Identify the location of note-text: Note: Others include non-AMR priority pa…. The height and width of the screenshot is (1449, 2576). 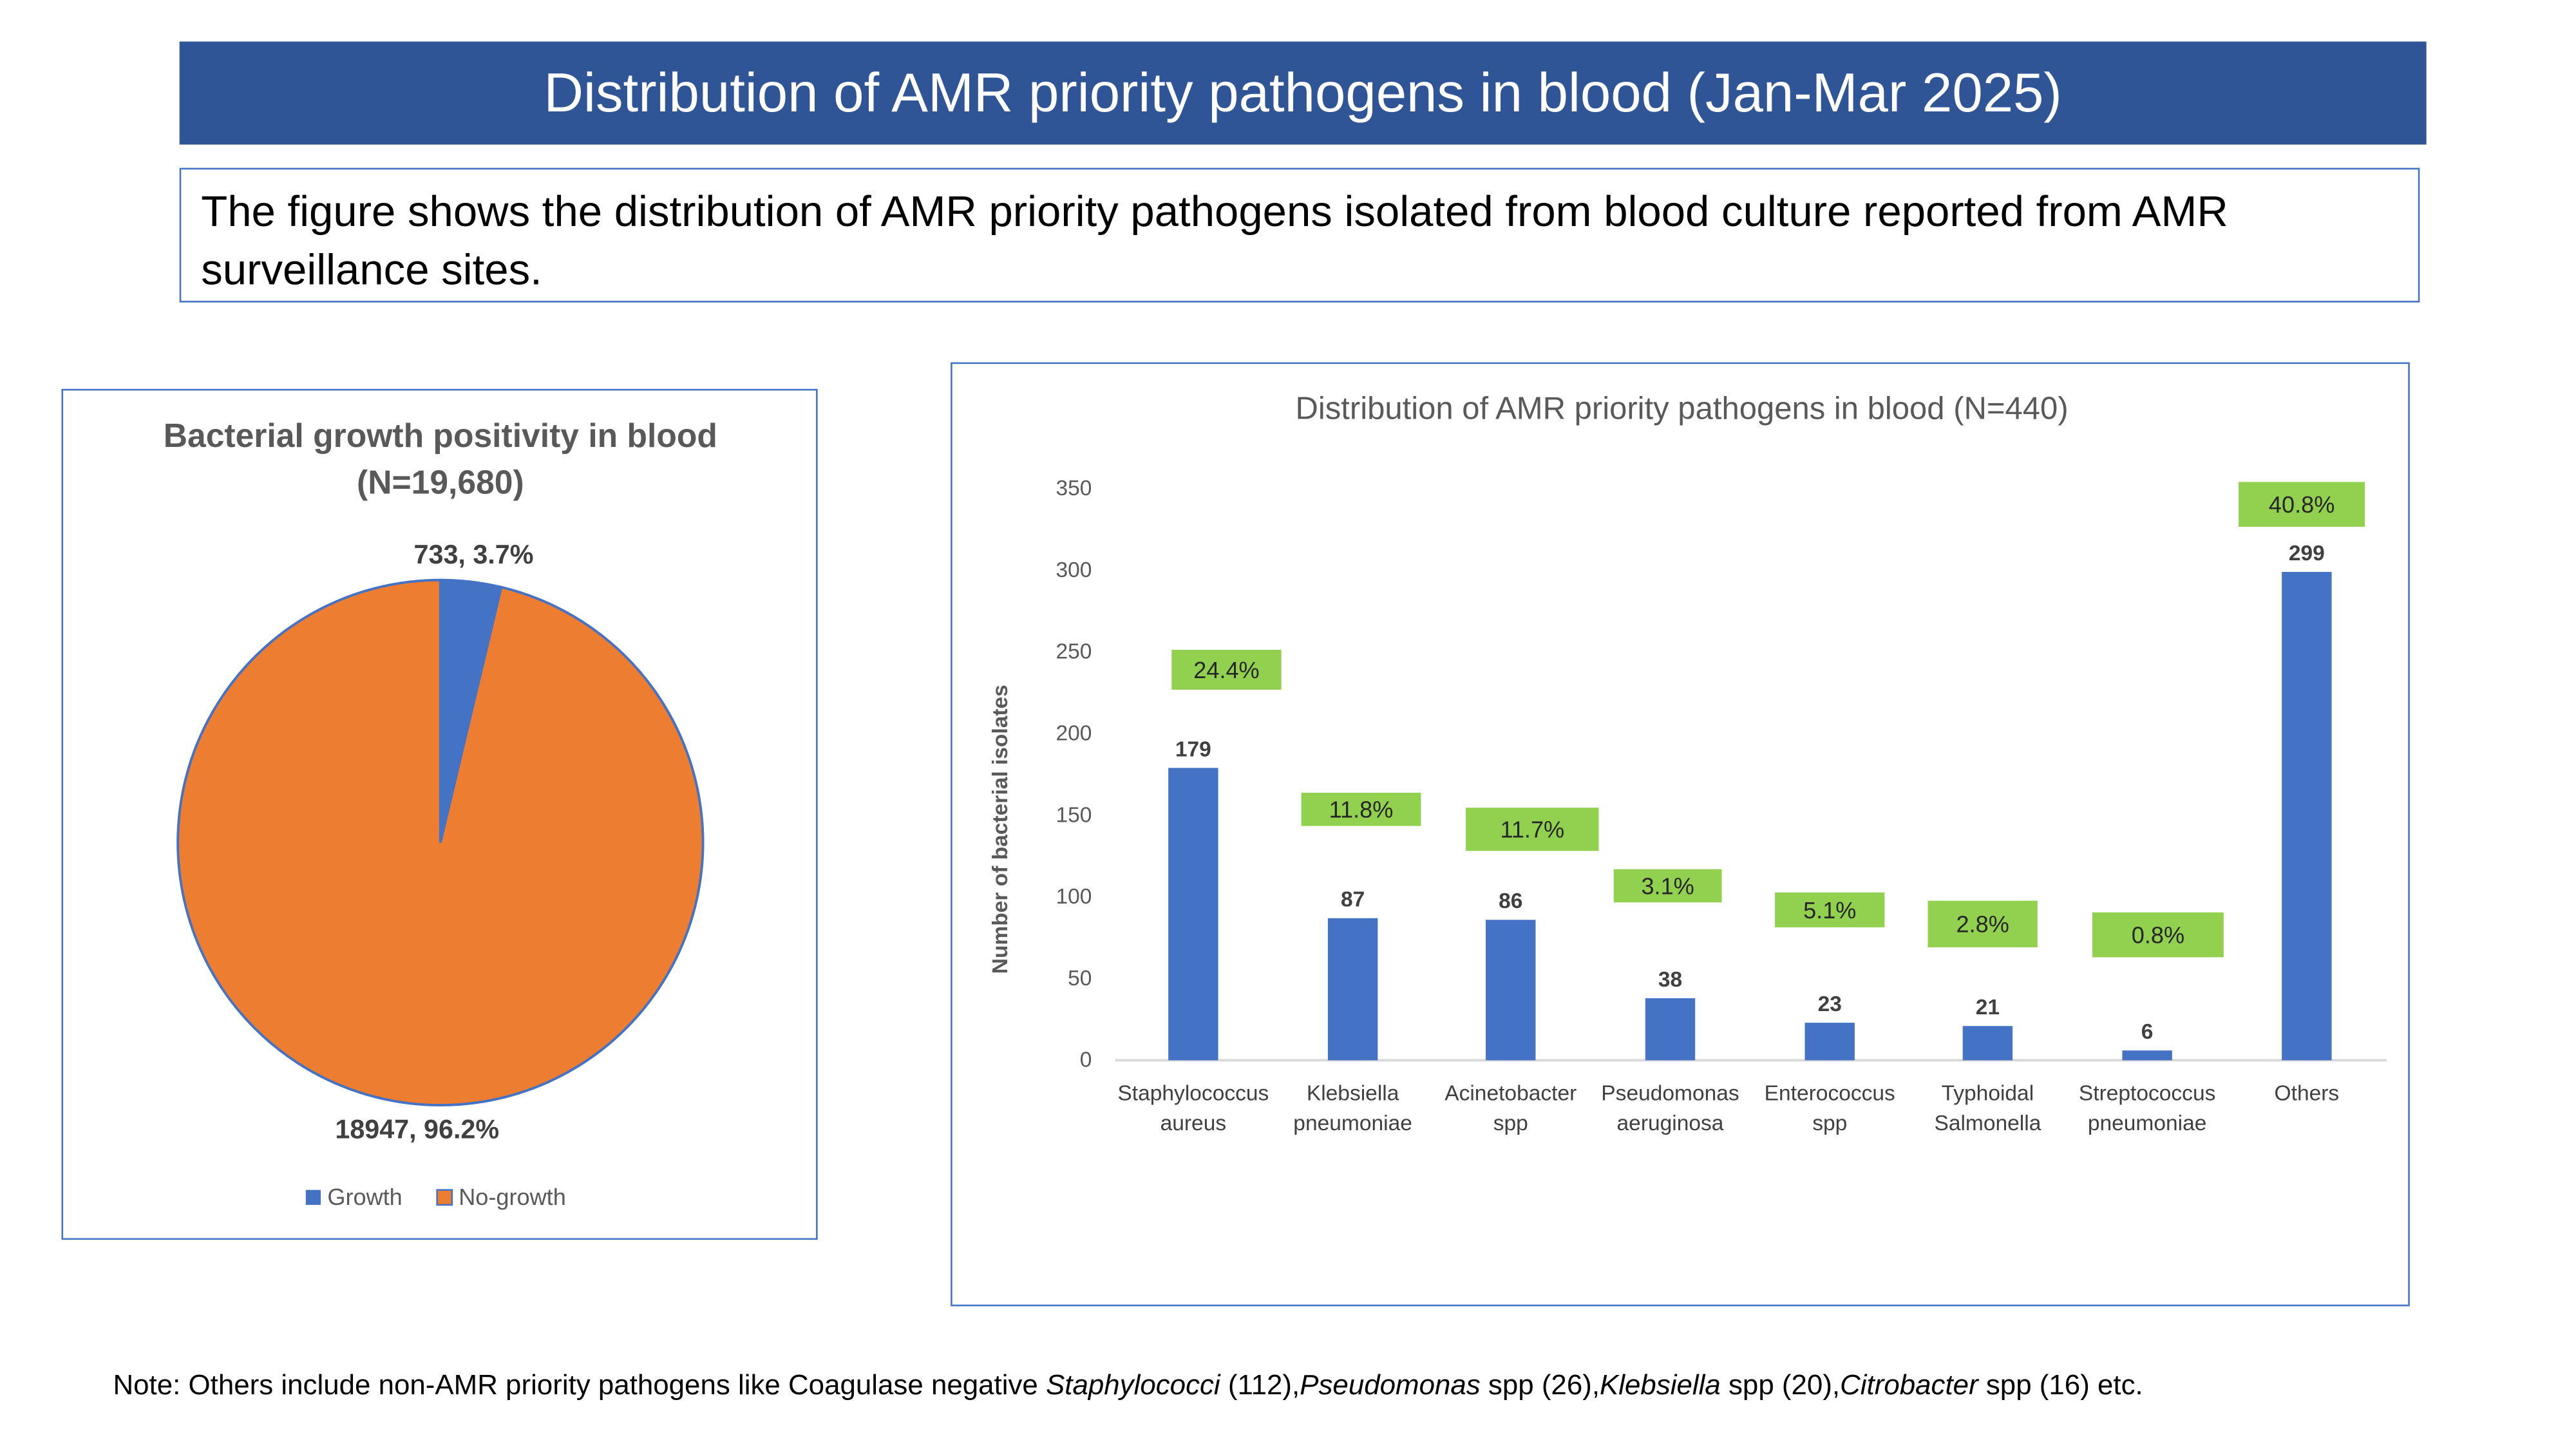
(579, 1385).